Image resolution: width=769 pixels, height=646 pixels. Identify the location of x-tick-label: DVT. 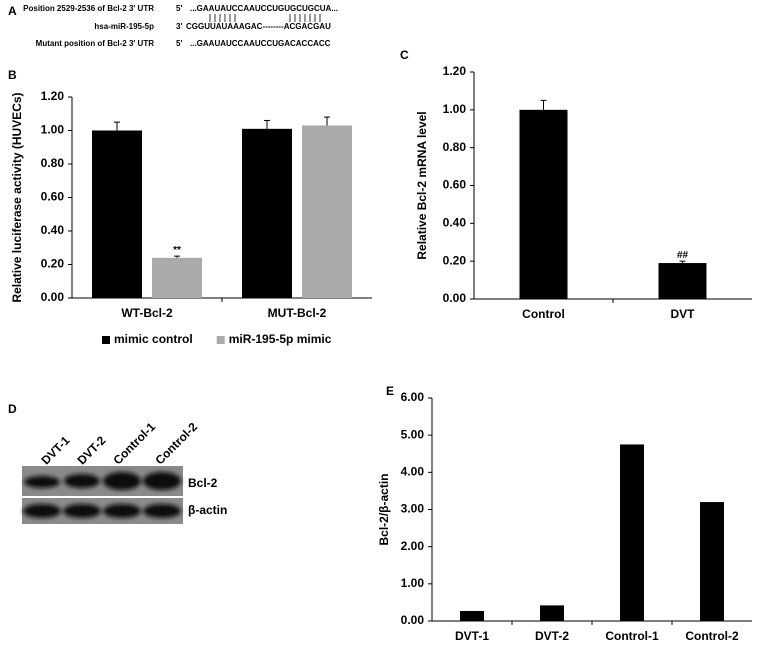
(683, 314).